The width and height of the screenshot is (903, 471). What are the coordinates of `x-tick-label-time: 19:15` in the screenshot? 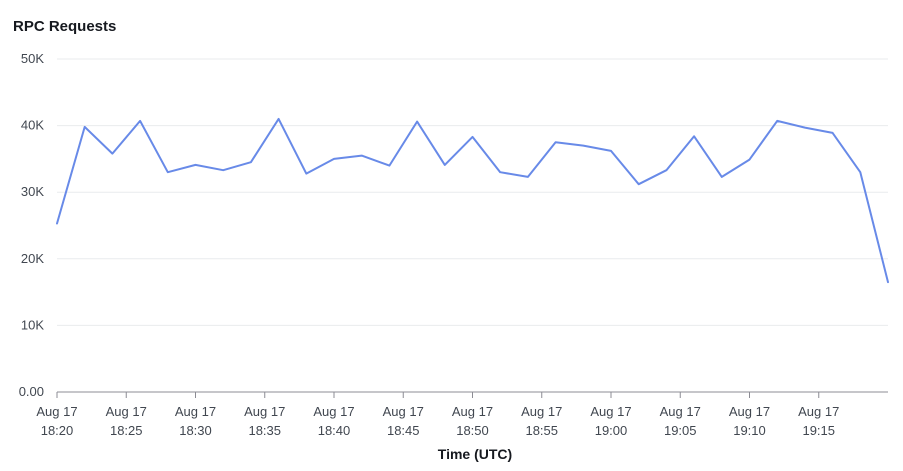 It's located at (818, 430).